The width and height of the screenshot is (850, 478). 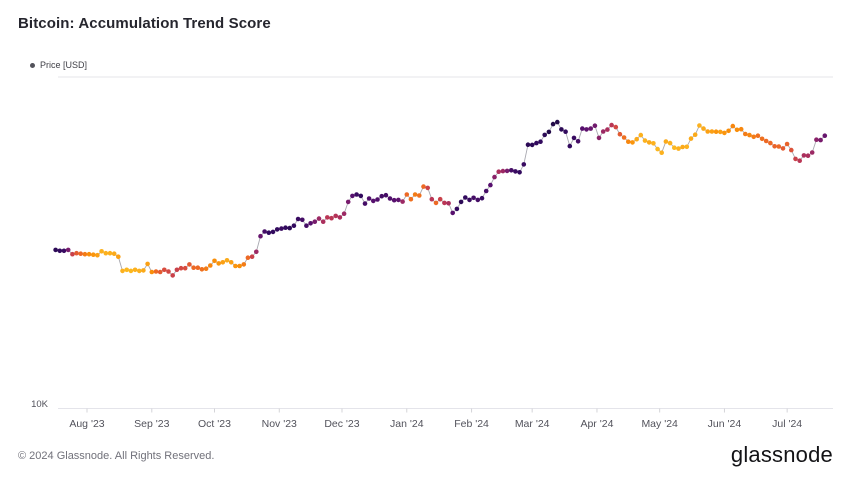 I want to click on x-axis-label: Dec '23, so click(x=341, y=424).